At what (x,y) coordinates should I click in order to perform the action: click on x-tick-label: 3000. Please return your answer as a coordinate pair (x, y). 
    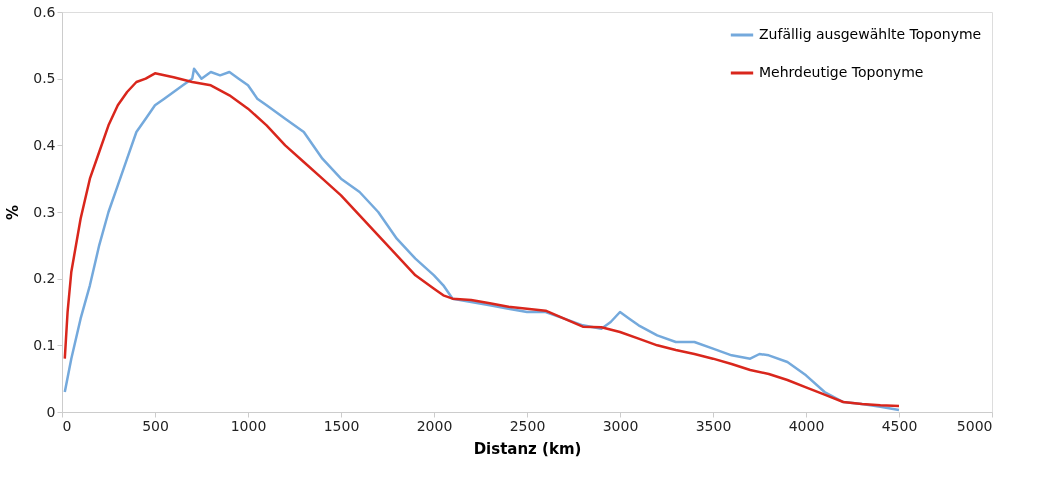
    Looking at the image, I should click on (620, 425).